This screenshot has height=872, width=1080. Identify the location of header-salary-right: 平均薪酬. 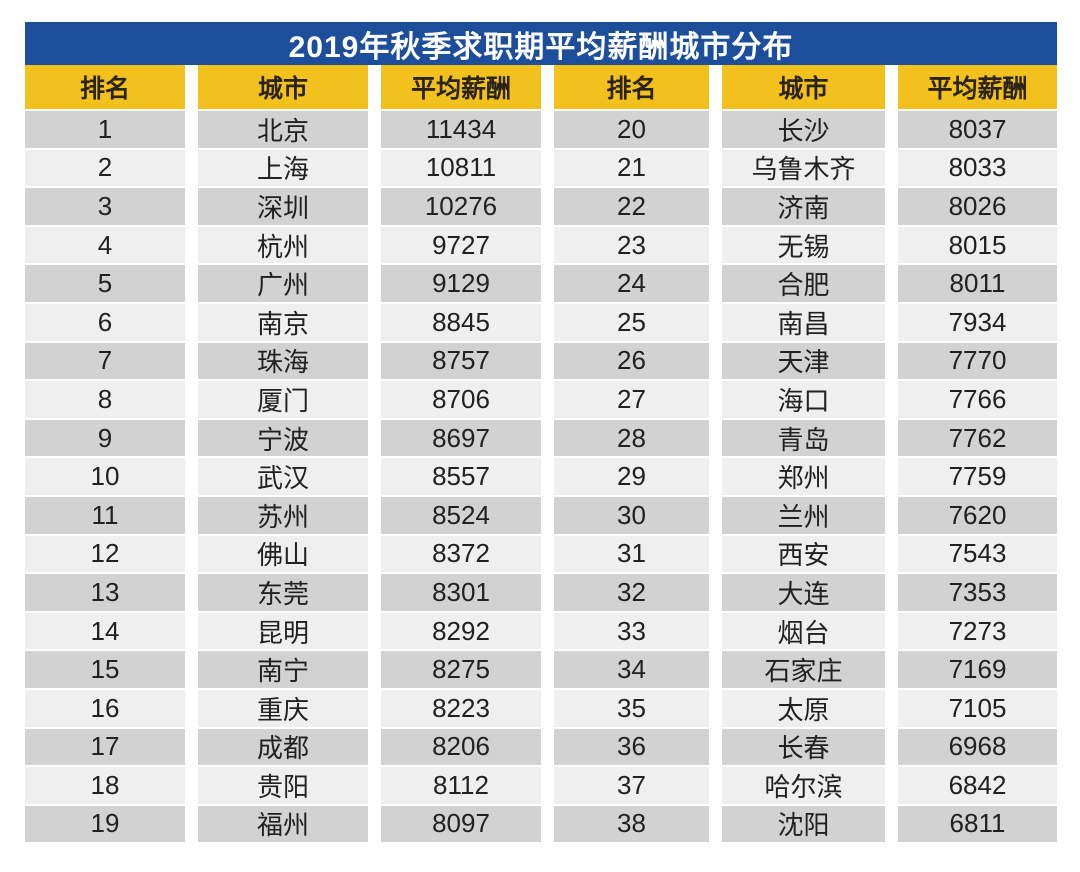
(977, 87).